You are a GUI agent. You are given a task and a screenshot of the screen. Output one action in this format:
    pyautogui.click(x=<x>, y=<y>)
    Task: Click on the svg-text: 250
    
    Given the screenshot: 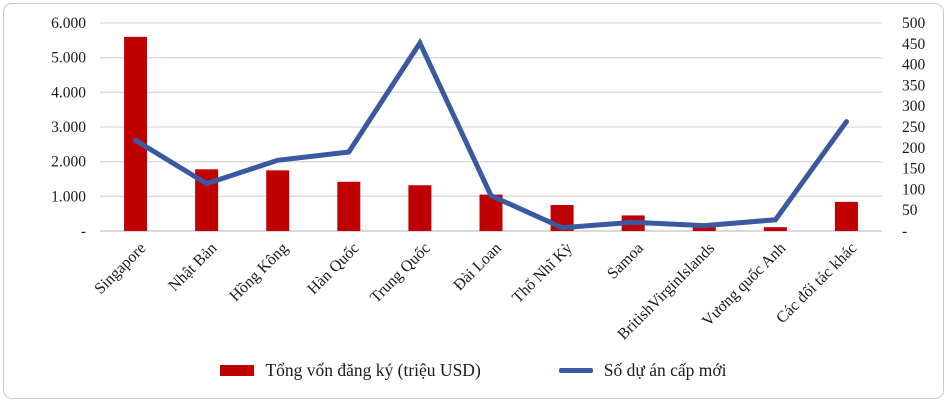 What is the action you would take?
    pyautogui.click(x=914, y=127)
    